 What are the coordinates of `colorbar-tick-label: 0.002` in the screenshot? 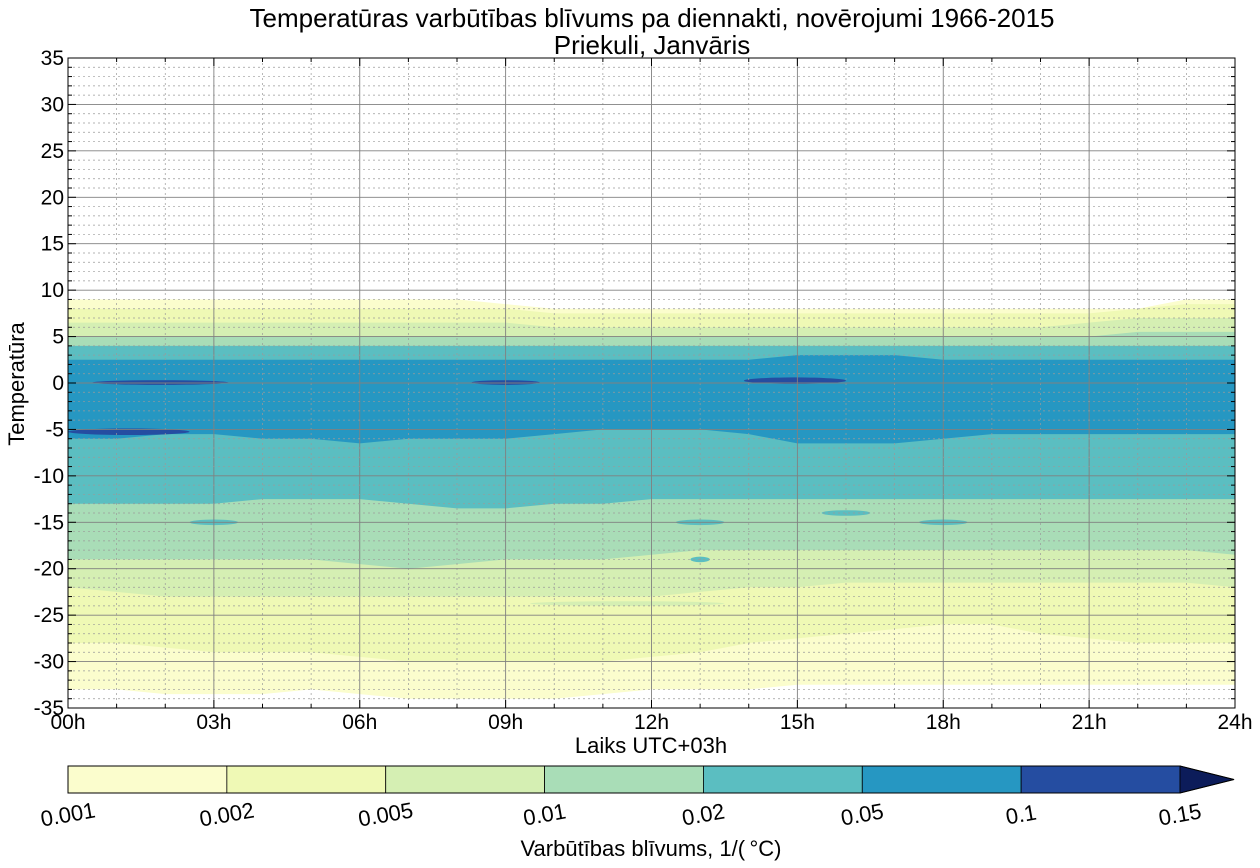 It's located at (226, 814).